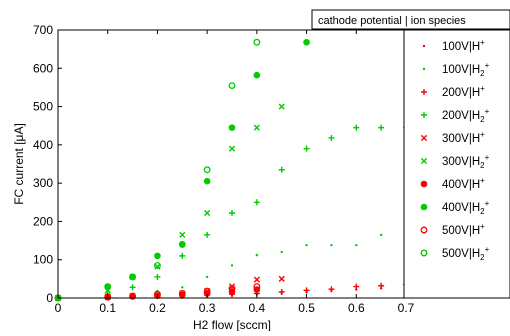 Image resolution: width=510 pixels, height=336 pixels. Describe the element at coordinates (453, 45) in the screenshot. I see `legend-item: 100V|H+` at that location.